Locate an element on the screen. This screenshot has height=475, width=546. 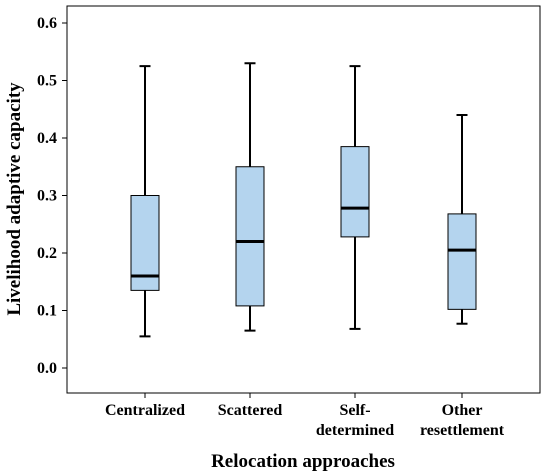
x-tick-label: Self-determined is located at coordinates (355, 420).